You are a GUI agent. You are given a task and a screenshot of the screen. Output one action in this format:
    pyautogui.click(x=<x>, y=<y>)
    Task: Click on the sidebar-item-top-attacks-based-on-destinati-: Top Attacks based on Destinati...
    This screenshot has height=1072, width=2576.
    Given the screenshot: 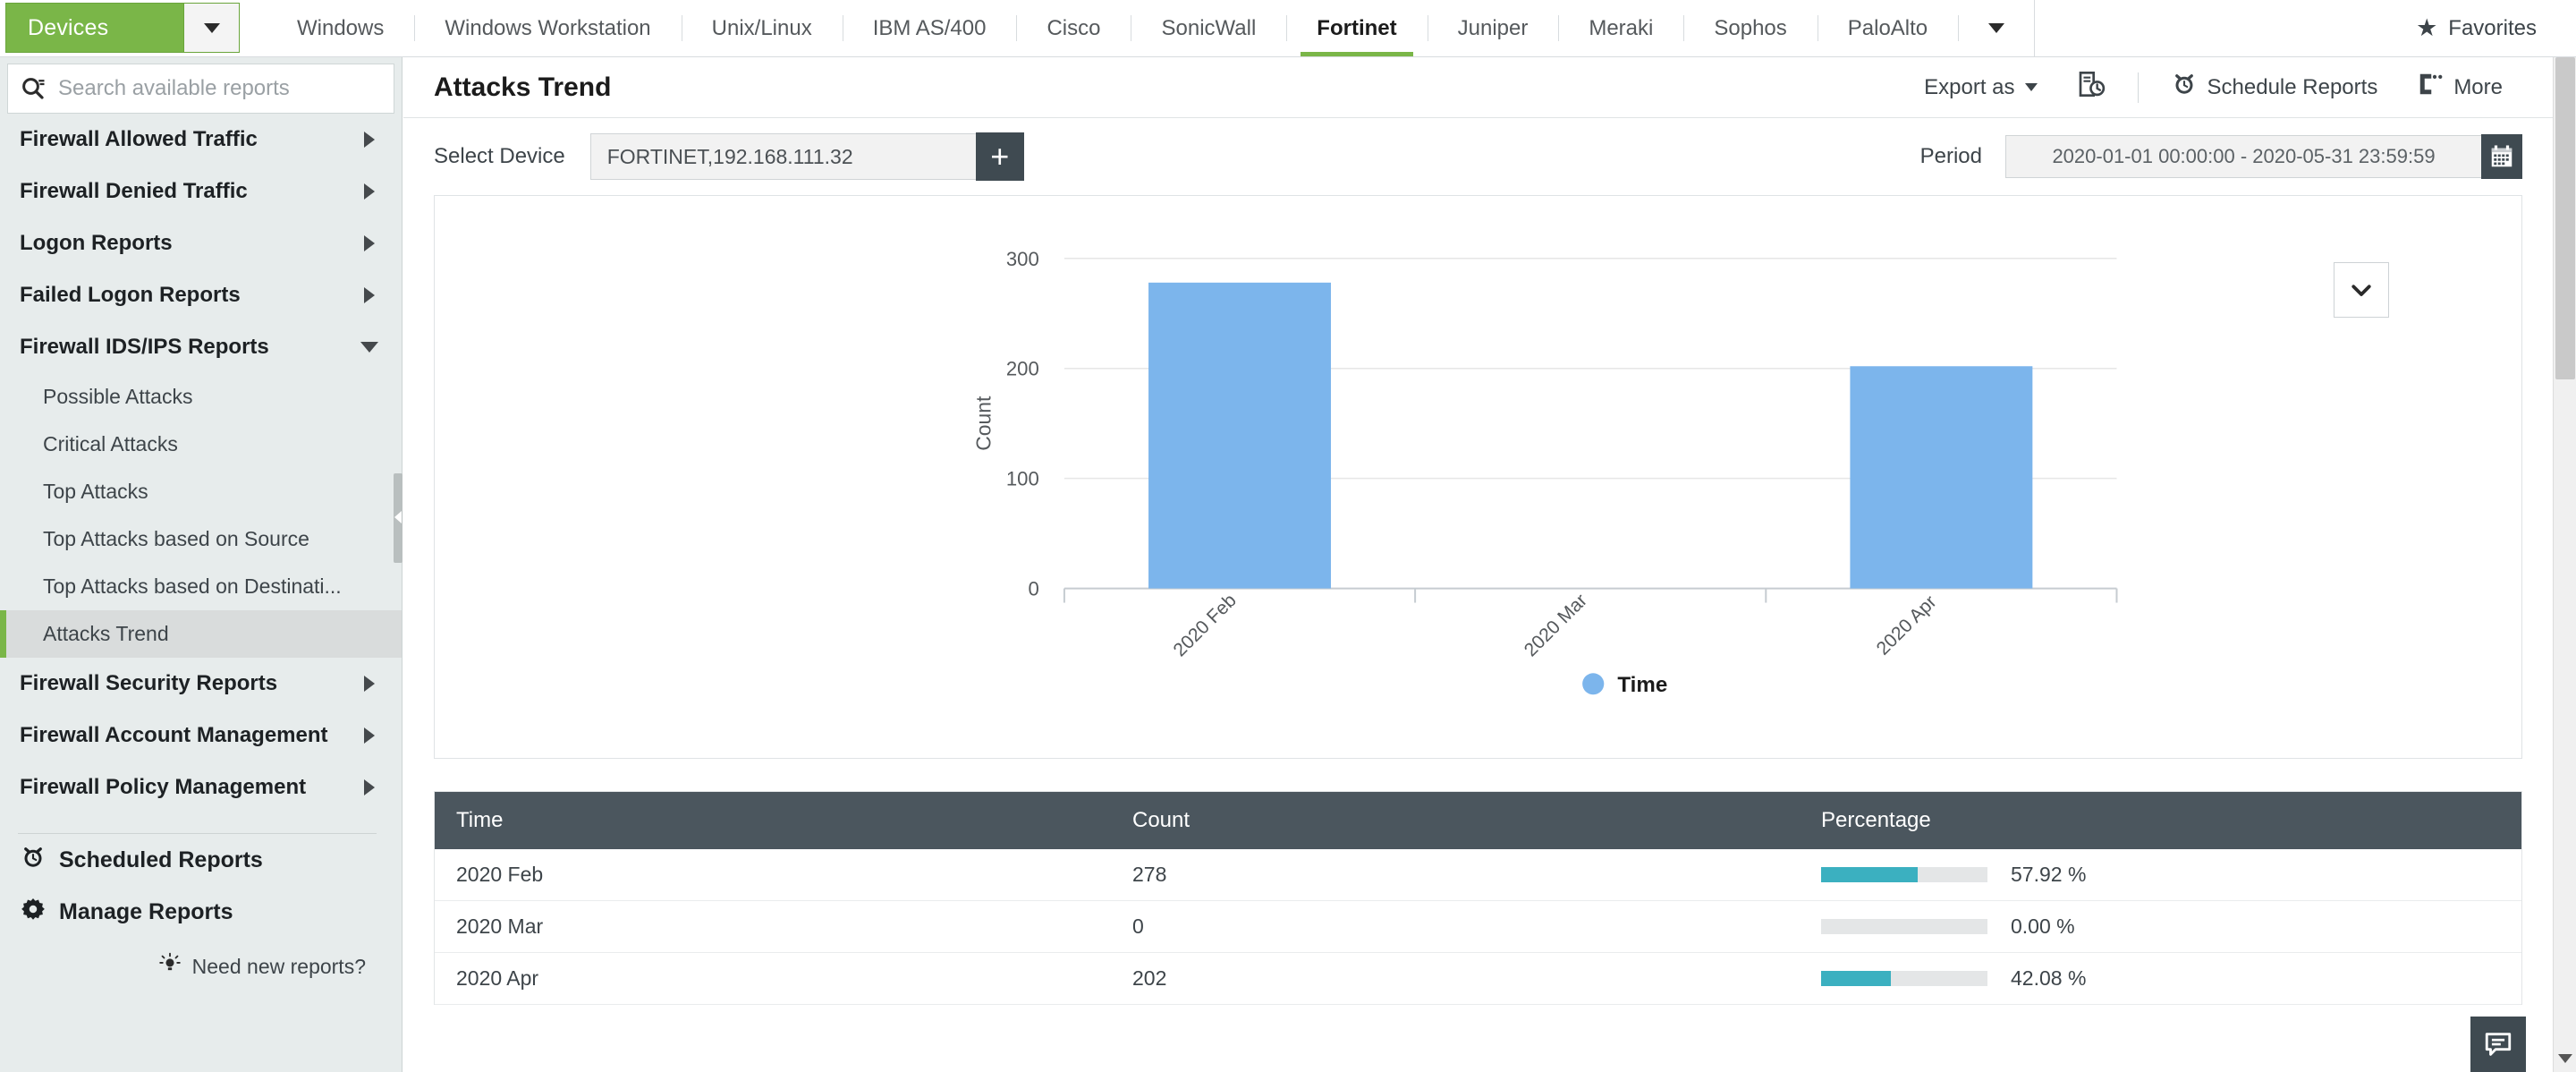 What is the action you would take?
    pyautogui.click(x=201, y=586)
    